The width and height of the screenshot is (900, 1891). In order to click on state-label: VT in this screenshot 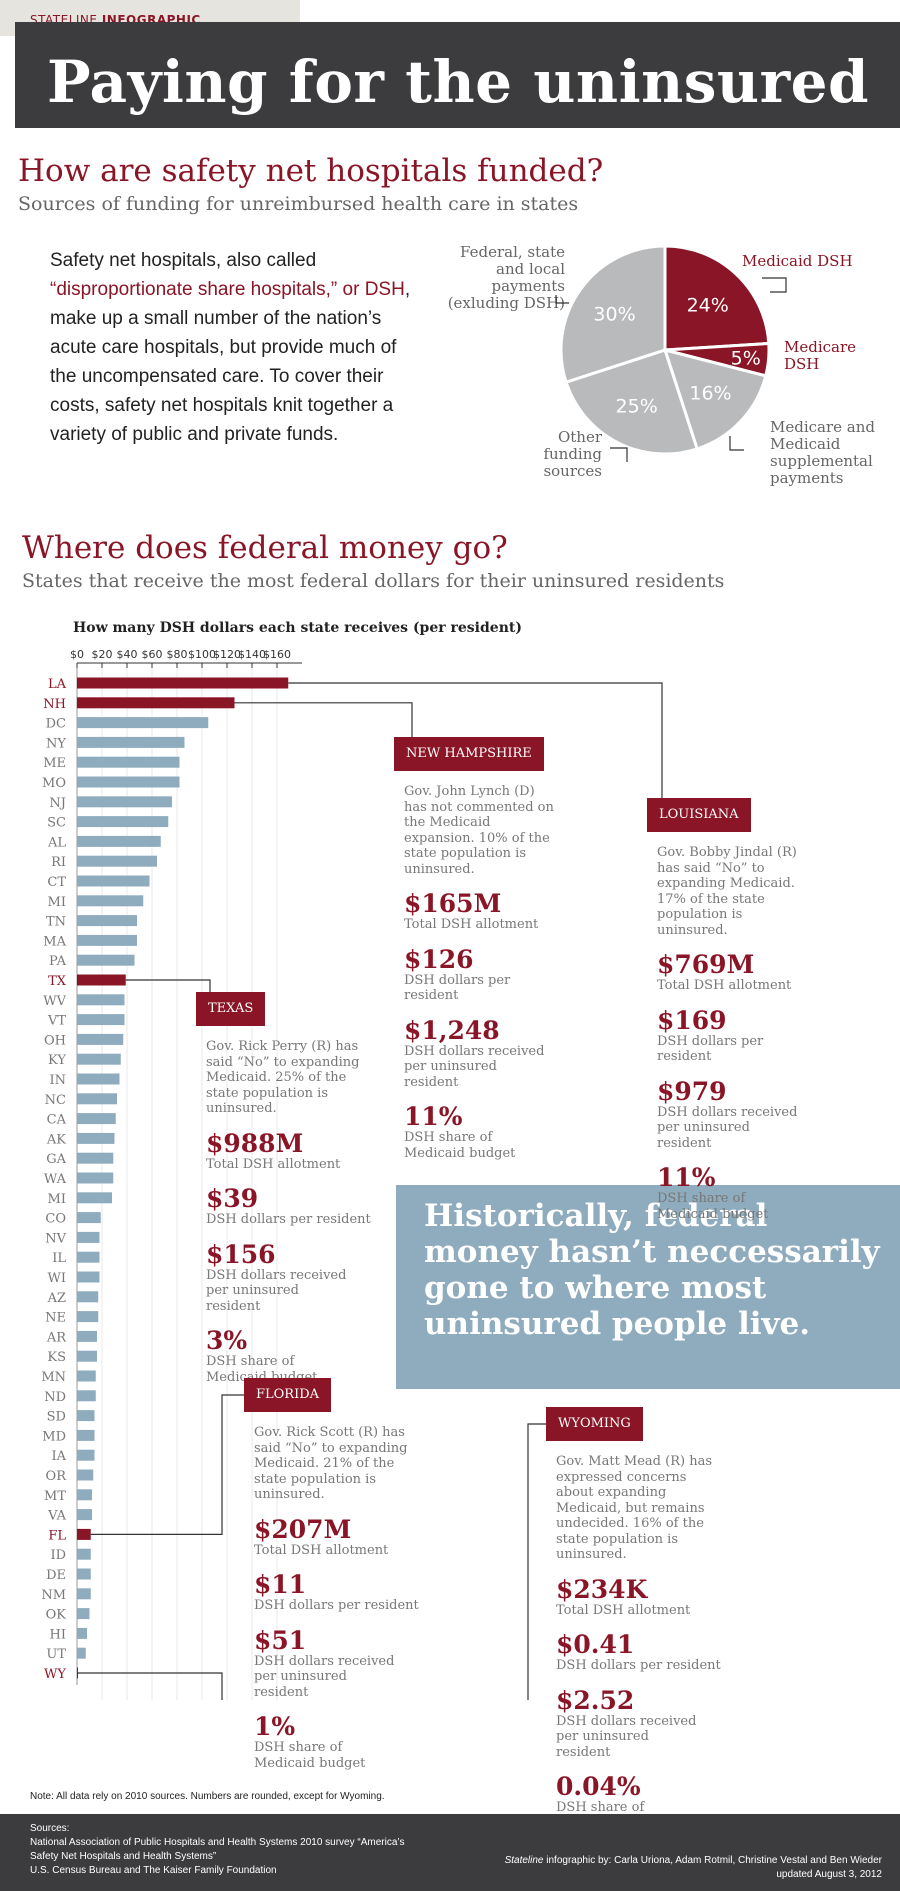, I will do `click(56, 1021)`.